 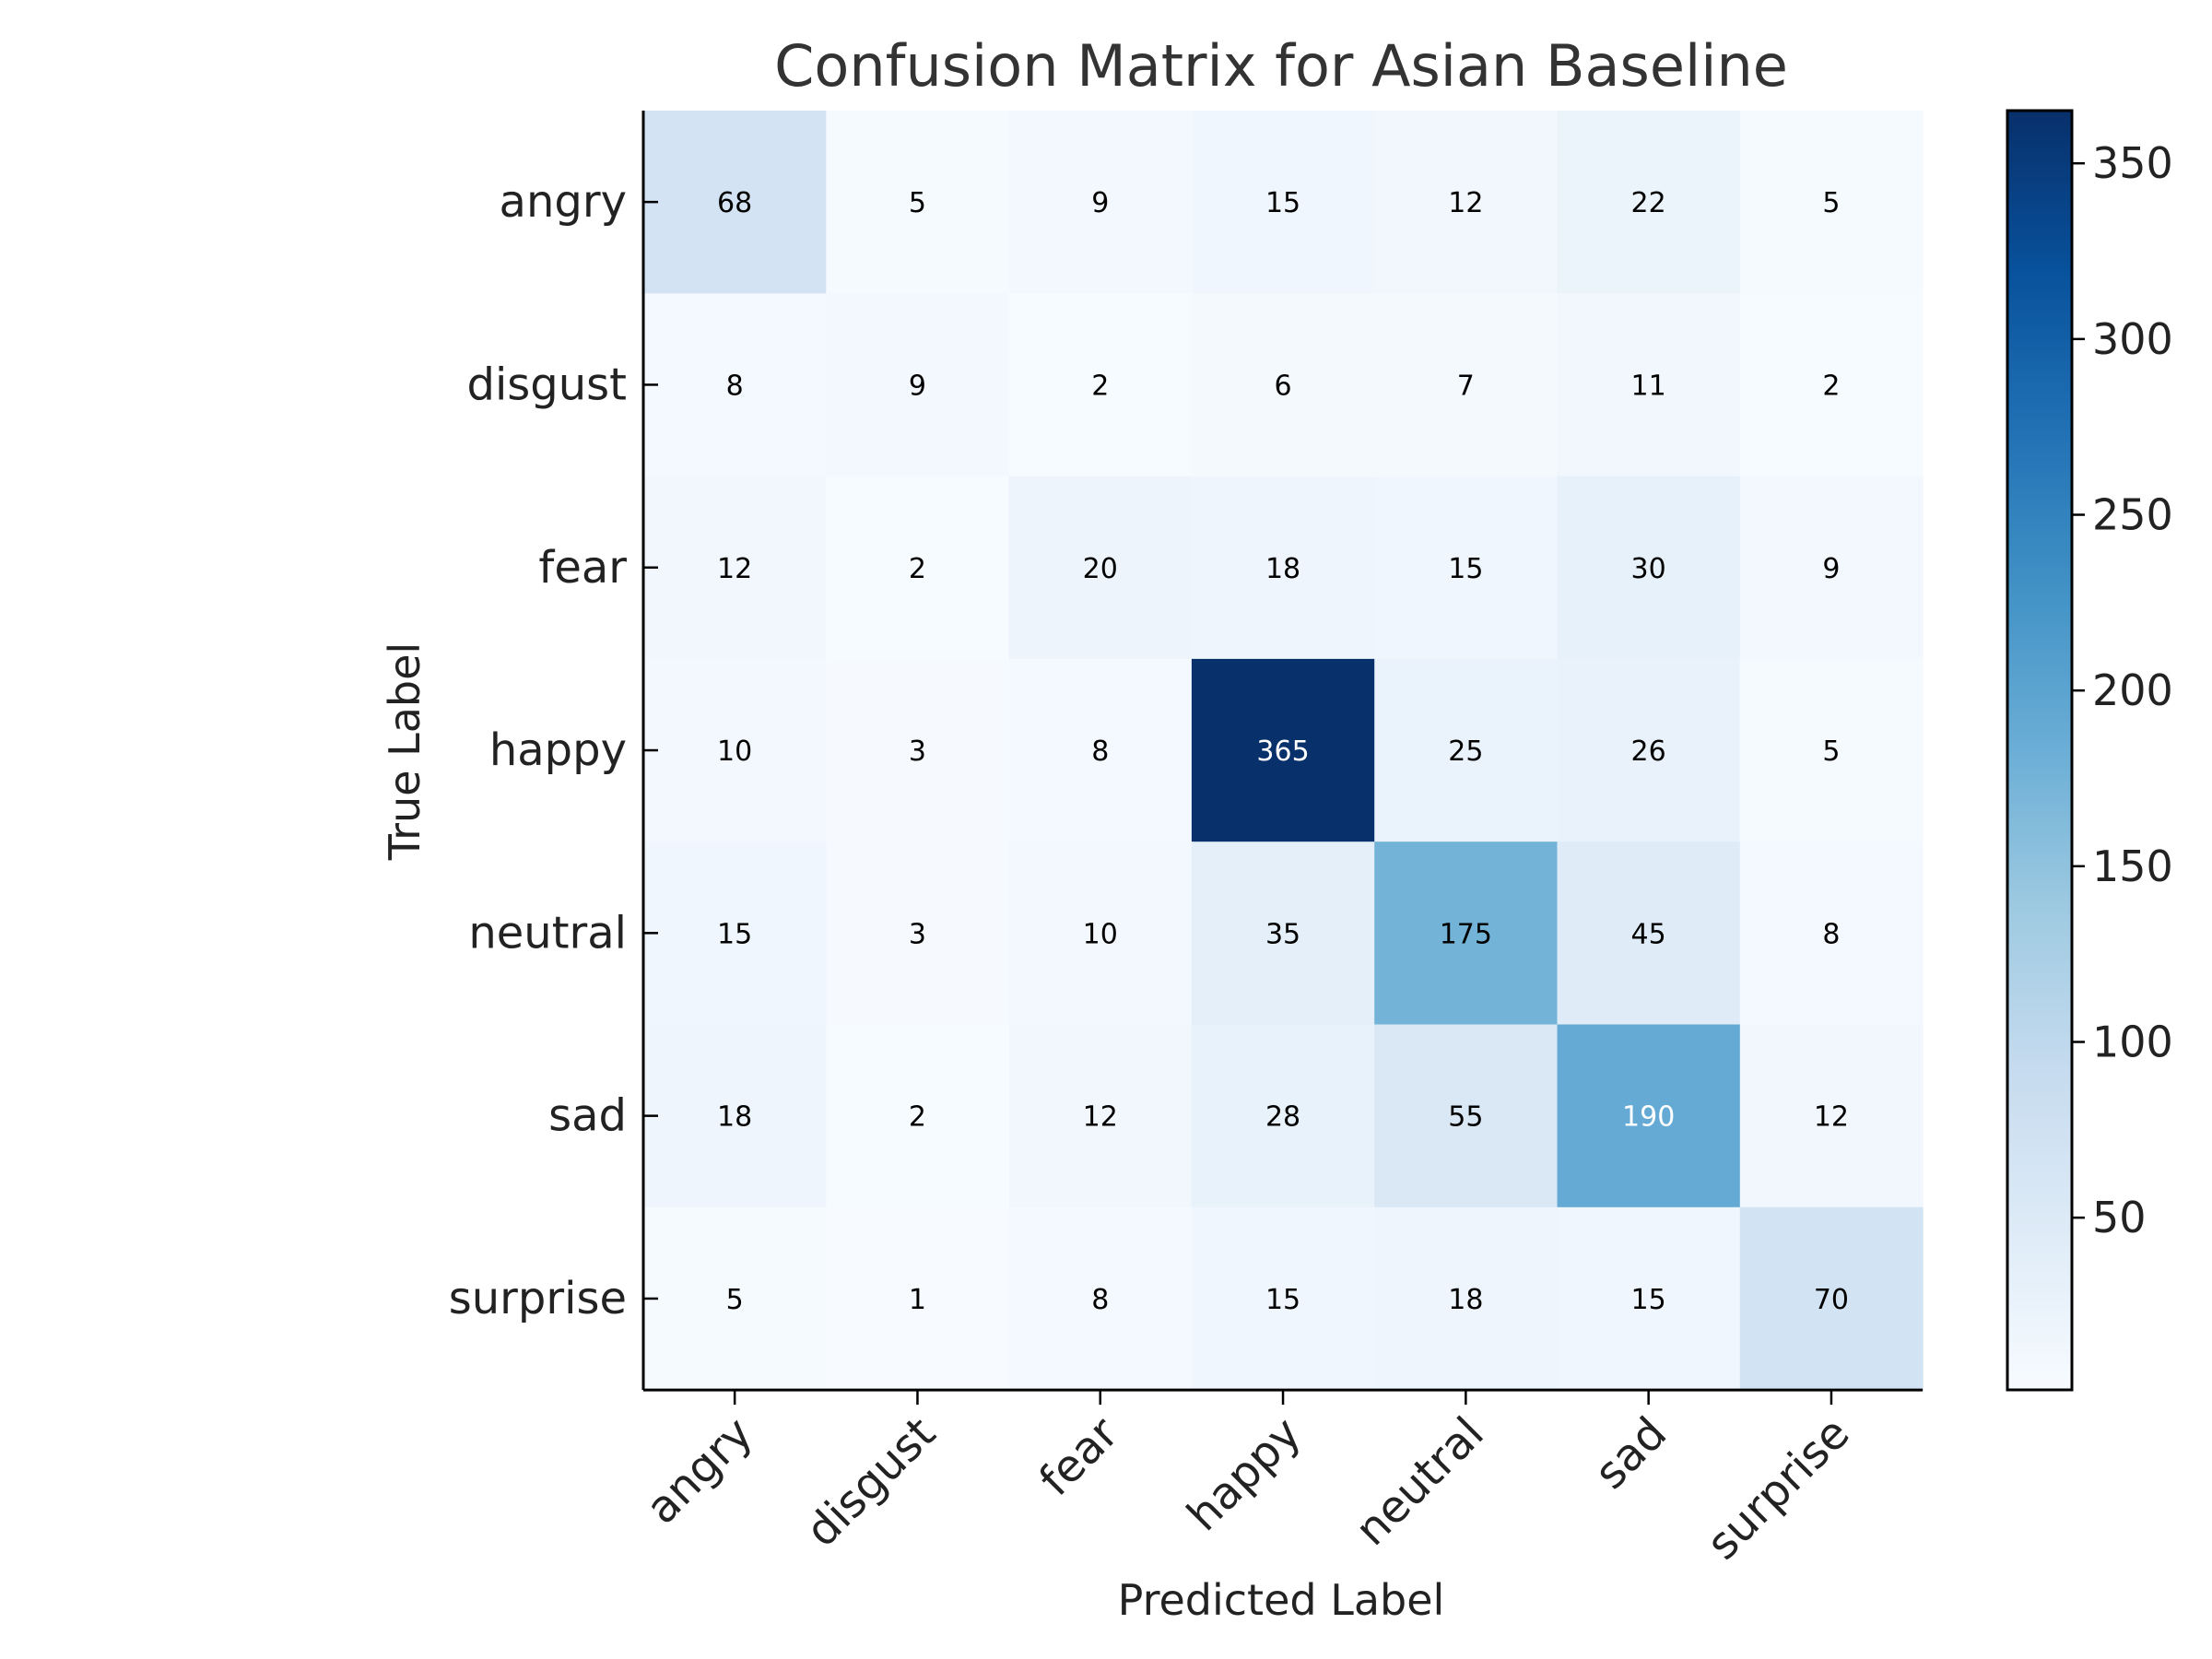 I want to click on x-tick-label: surprise, so click(x=1778, y=1488).